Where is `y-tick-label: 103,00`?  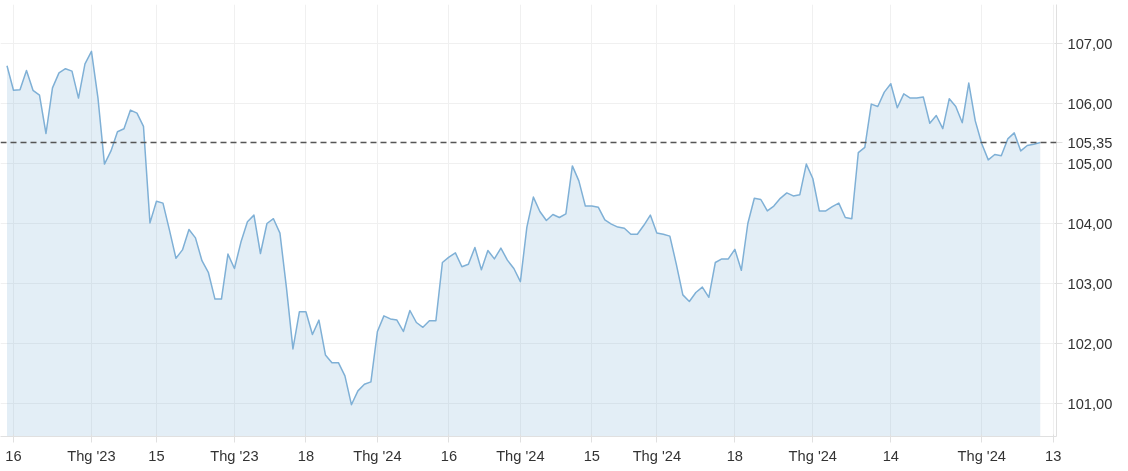
y-tick-label: 103,00 is located at coordinates (1090, 283).